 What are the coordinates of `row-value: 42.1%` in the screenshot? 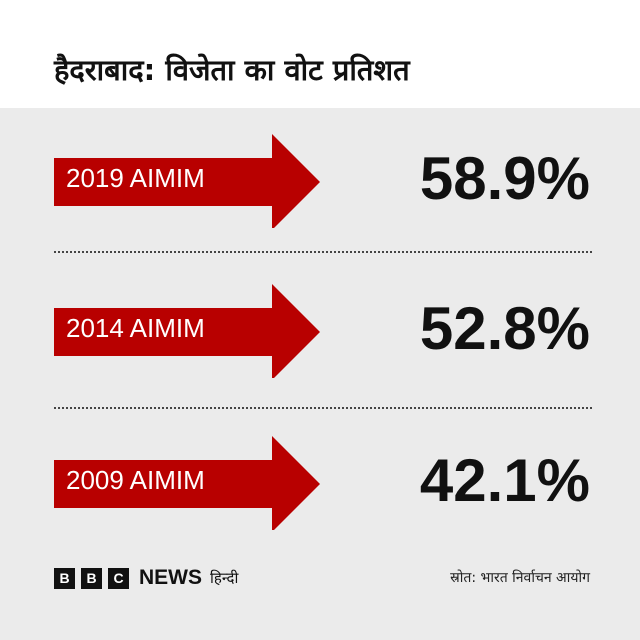 It's located at (504, 480).